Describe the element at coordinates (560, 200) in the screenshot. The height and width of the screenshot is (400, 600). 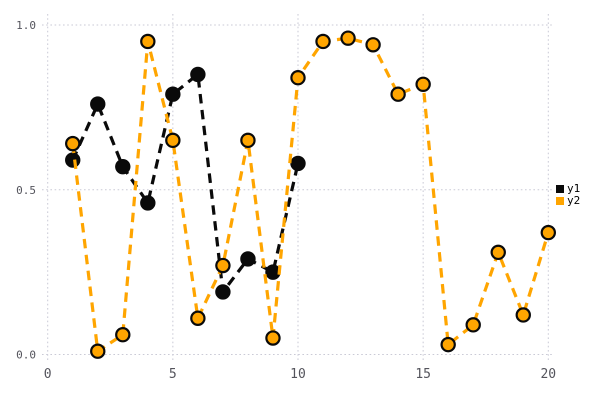
I see `legend-swatch-y2` at that location.